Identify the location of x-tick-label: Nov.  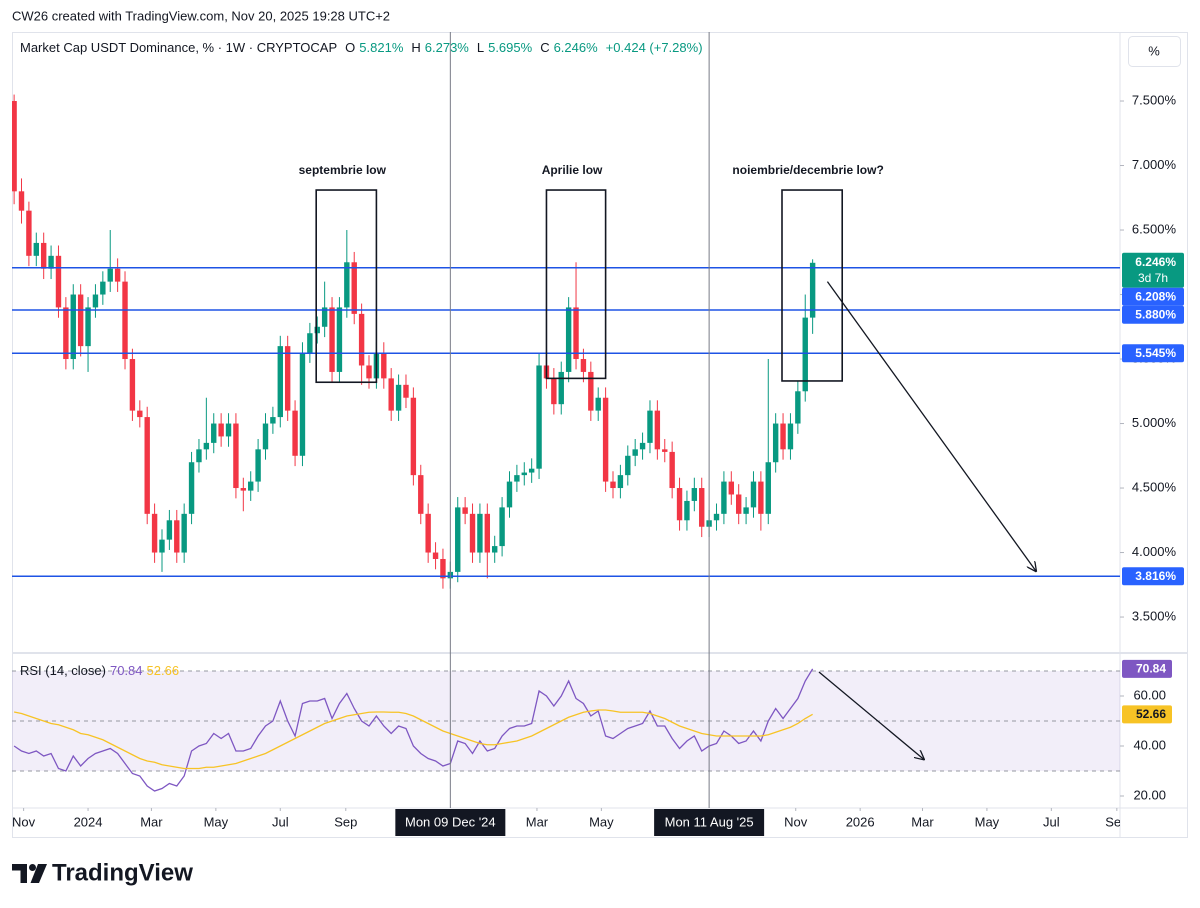
(796, 821).